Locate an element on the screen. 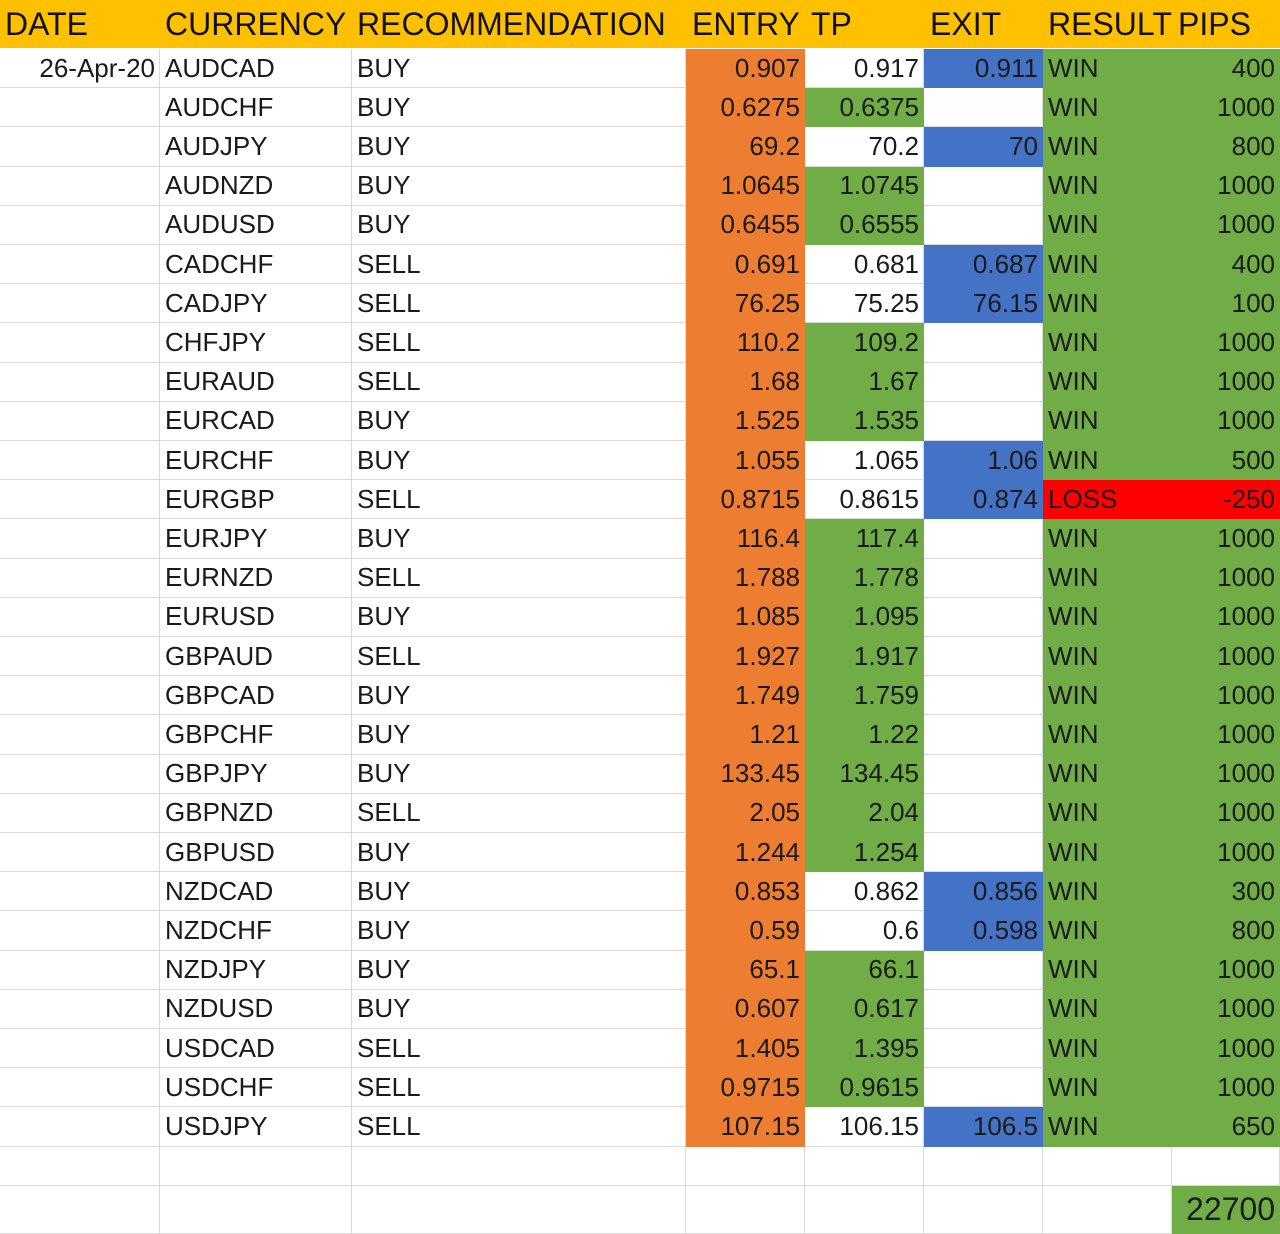 This screenshot has width=1280, height=1234. entry-cell: 65.1 is located at coordinates (745, 970).